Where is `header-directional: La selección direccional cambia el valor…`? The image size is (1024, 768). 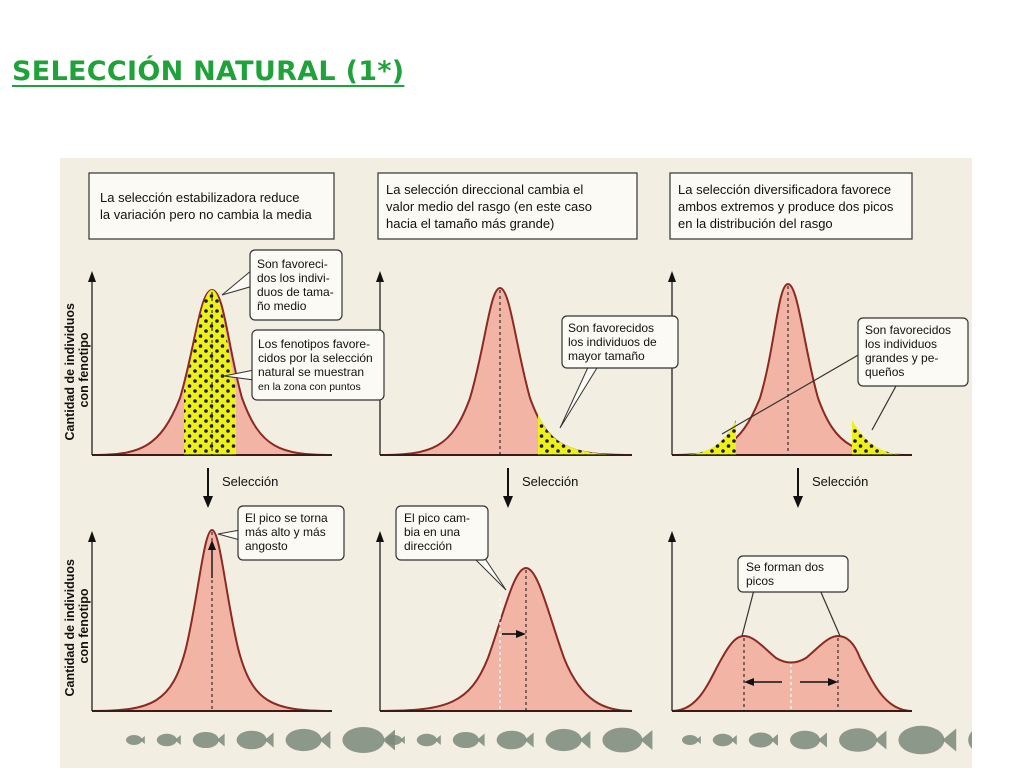
header-directional: La selección direccional cambia el valor… is located at coordinates (507, 206).